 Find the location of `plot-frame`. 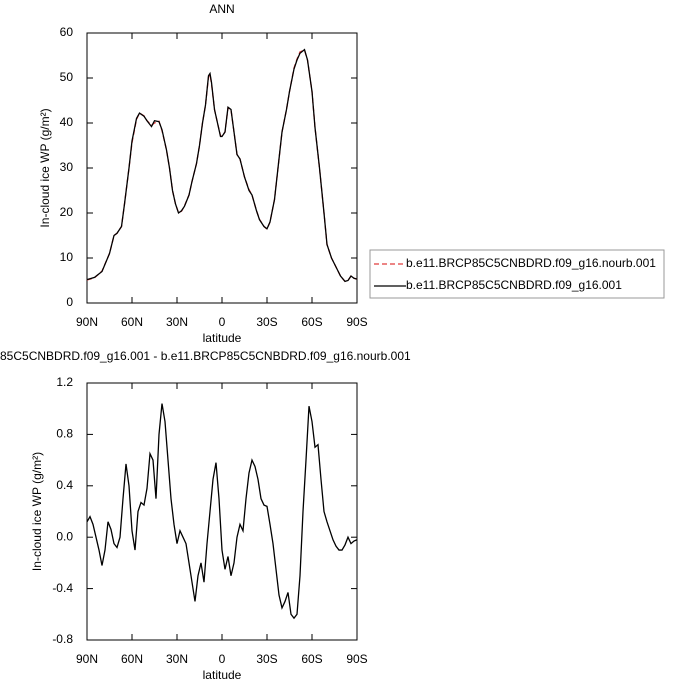

plot-frame is located at coordinates (222, 511).